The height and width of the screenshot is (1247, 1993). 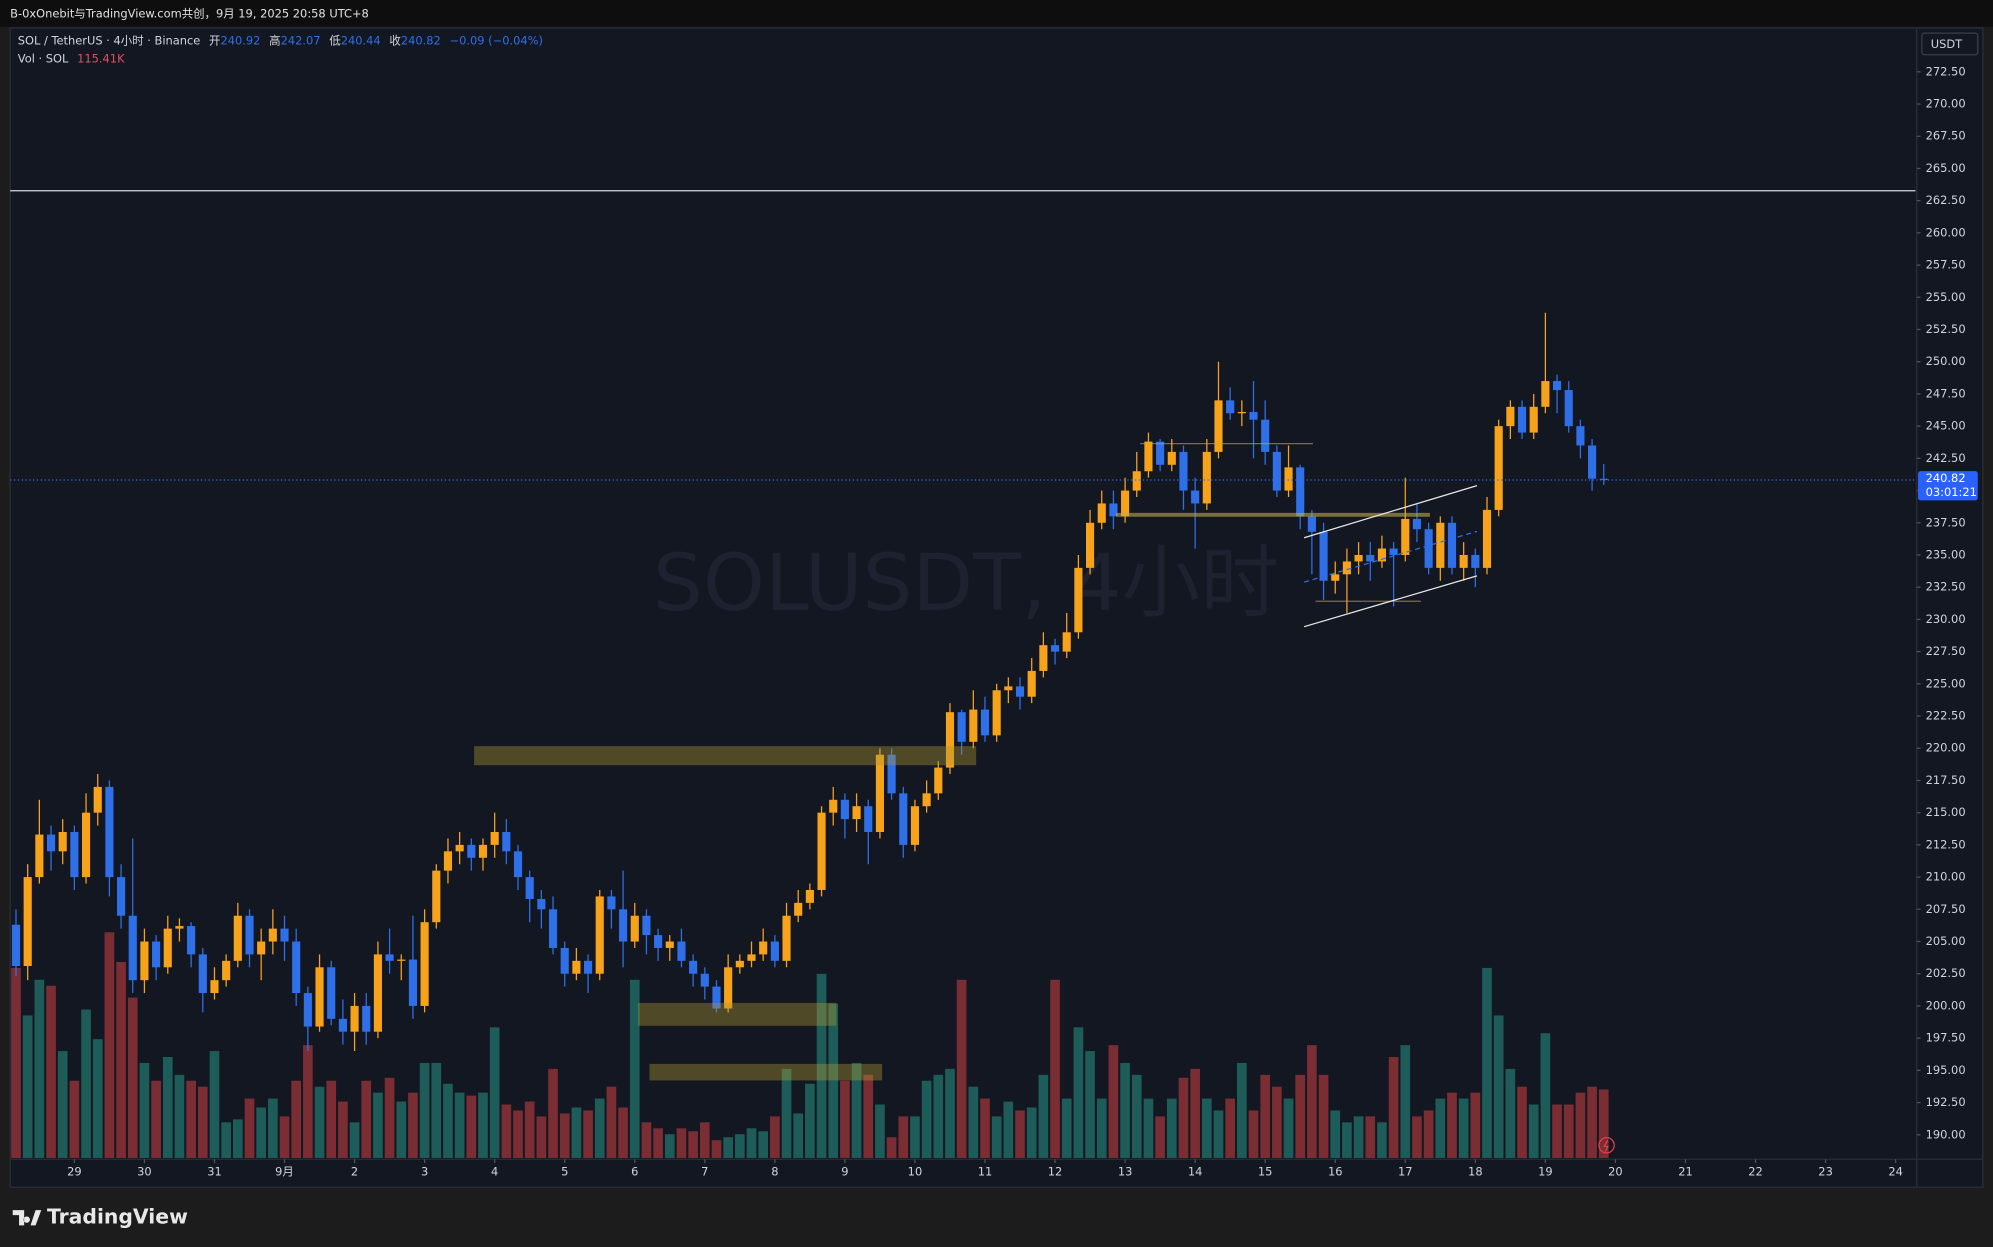 What do you see at coordinates (1265, 1171) in the screenshot?
I see `x-tick-label: 15` at bounding box center [1265, 1171].